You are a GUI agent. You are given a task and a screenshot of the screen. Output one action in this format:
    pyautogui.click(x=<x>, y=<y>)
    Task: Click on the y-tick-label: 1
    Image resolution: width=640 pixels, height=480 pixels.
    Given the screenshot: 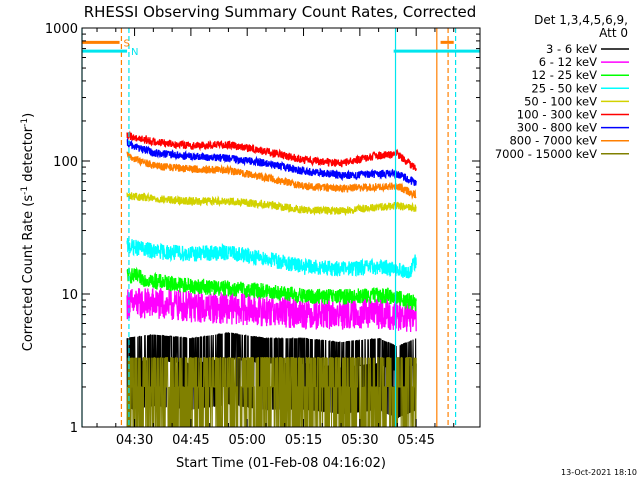 What is the action you would take?
    pyautogui.click(x=74, y=428)
    